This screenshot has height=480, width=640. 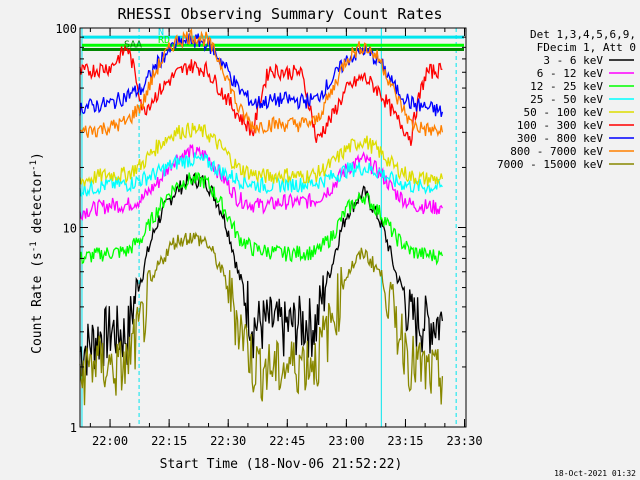 What do you see at coordinates (573, 60) in the screenshot?
I see `legend-entry-label: 3 - 6 keV` at bounding box center [573, 60].